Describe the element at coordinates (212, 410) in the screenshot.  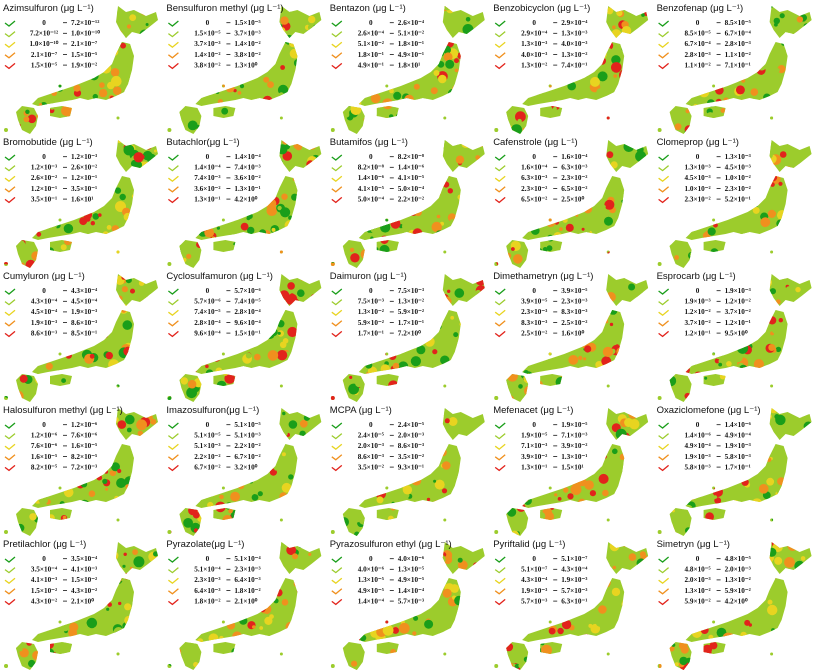
I see `map-title: Imazosulfuron(μg L⁻¹)` at that location.